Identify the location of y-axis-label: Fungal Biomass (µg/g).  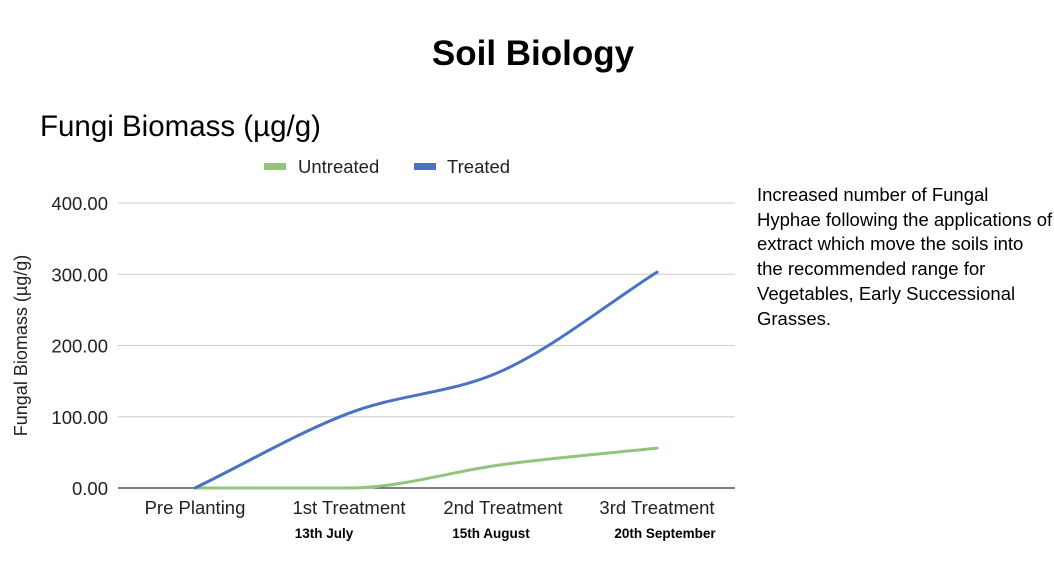
(21, 345).